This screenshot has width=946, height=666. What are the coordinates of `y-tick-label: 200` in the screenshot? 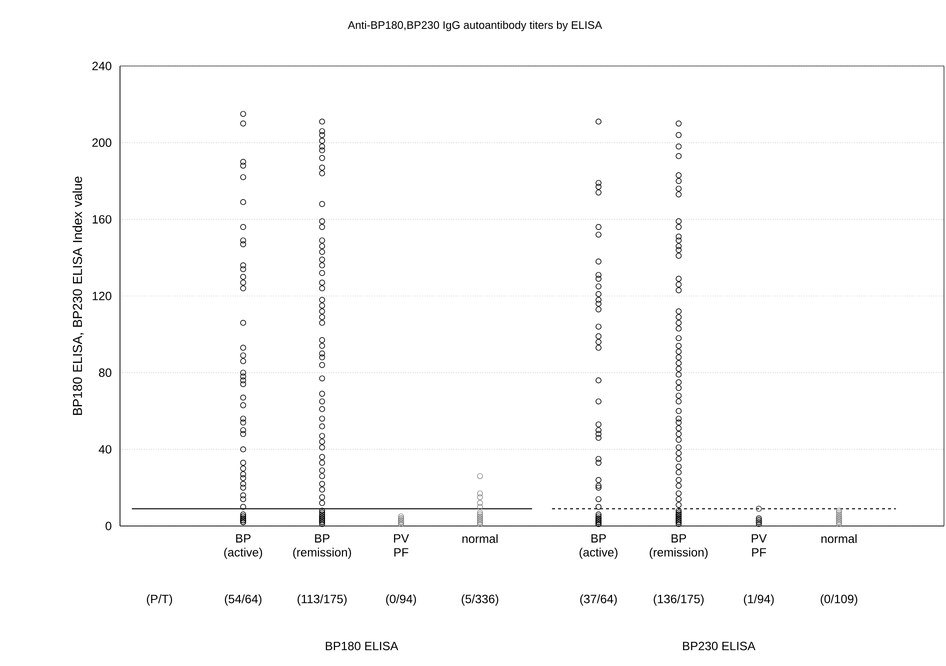 It's located at (102, 142).